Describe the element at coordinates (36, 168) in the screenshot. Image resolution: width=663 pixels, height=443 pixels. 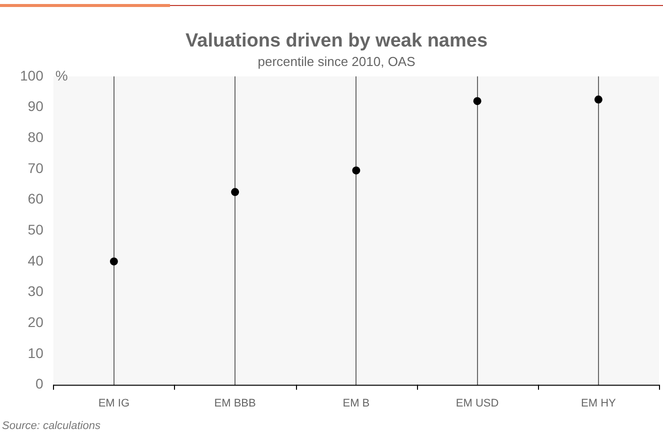
I see `y-tick-label: 70` at that location.